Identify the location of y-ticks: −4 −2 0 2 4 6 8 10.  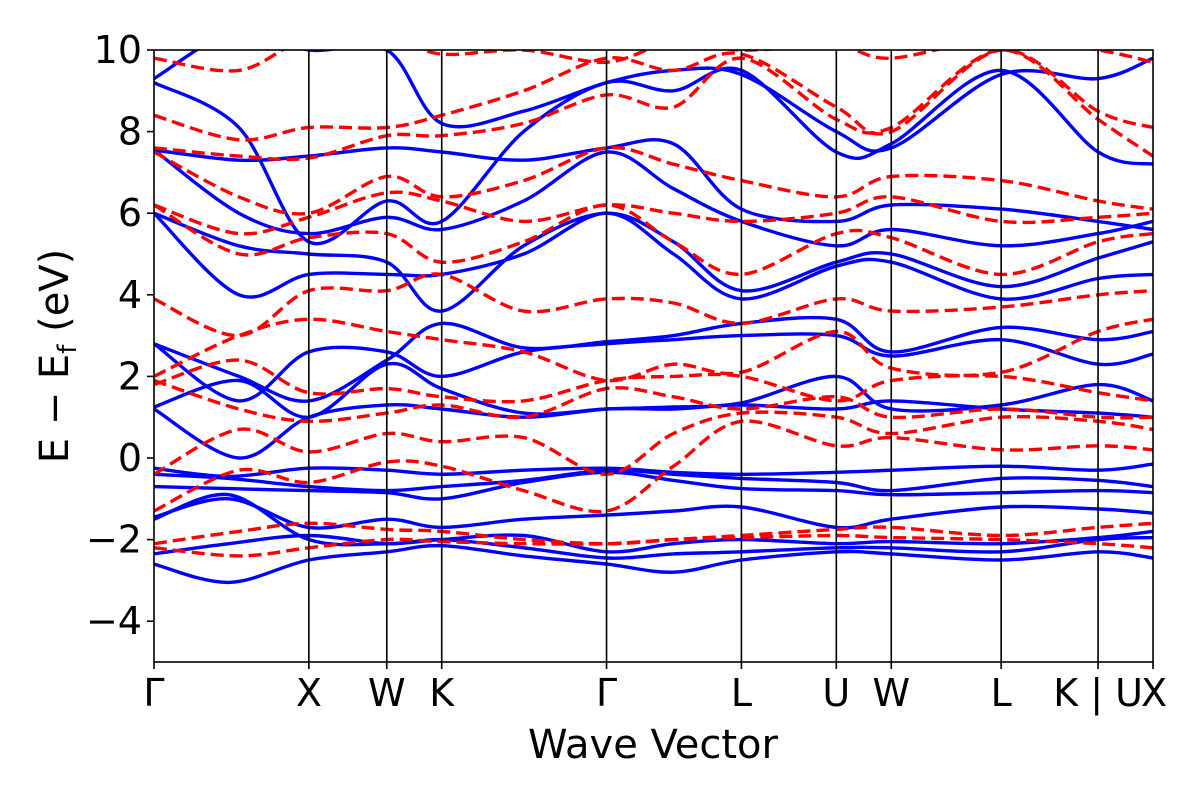
(120, 335).